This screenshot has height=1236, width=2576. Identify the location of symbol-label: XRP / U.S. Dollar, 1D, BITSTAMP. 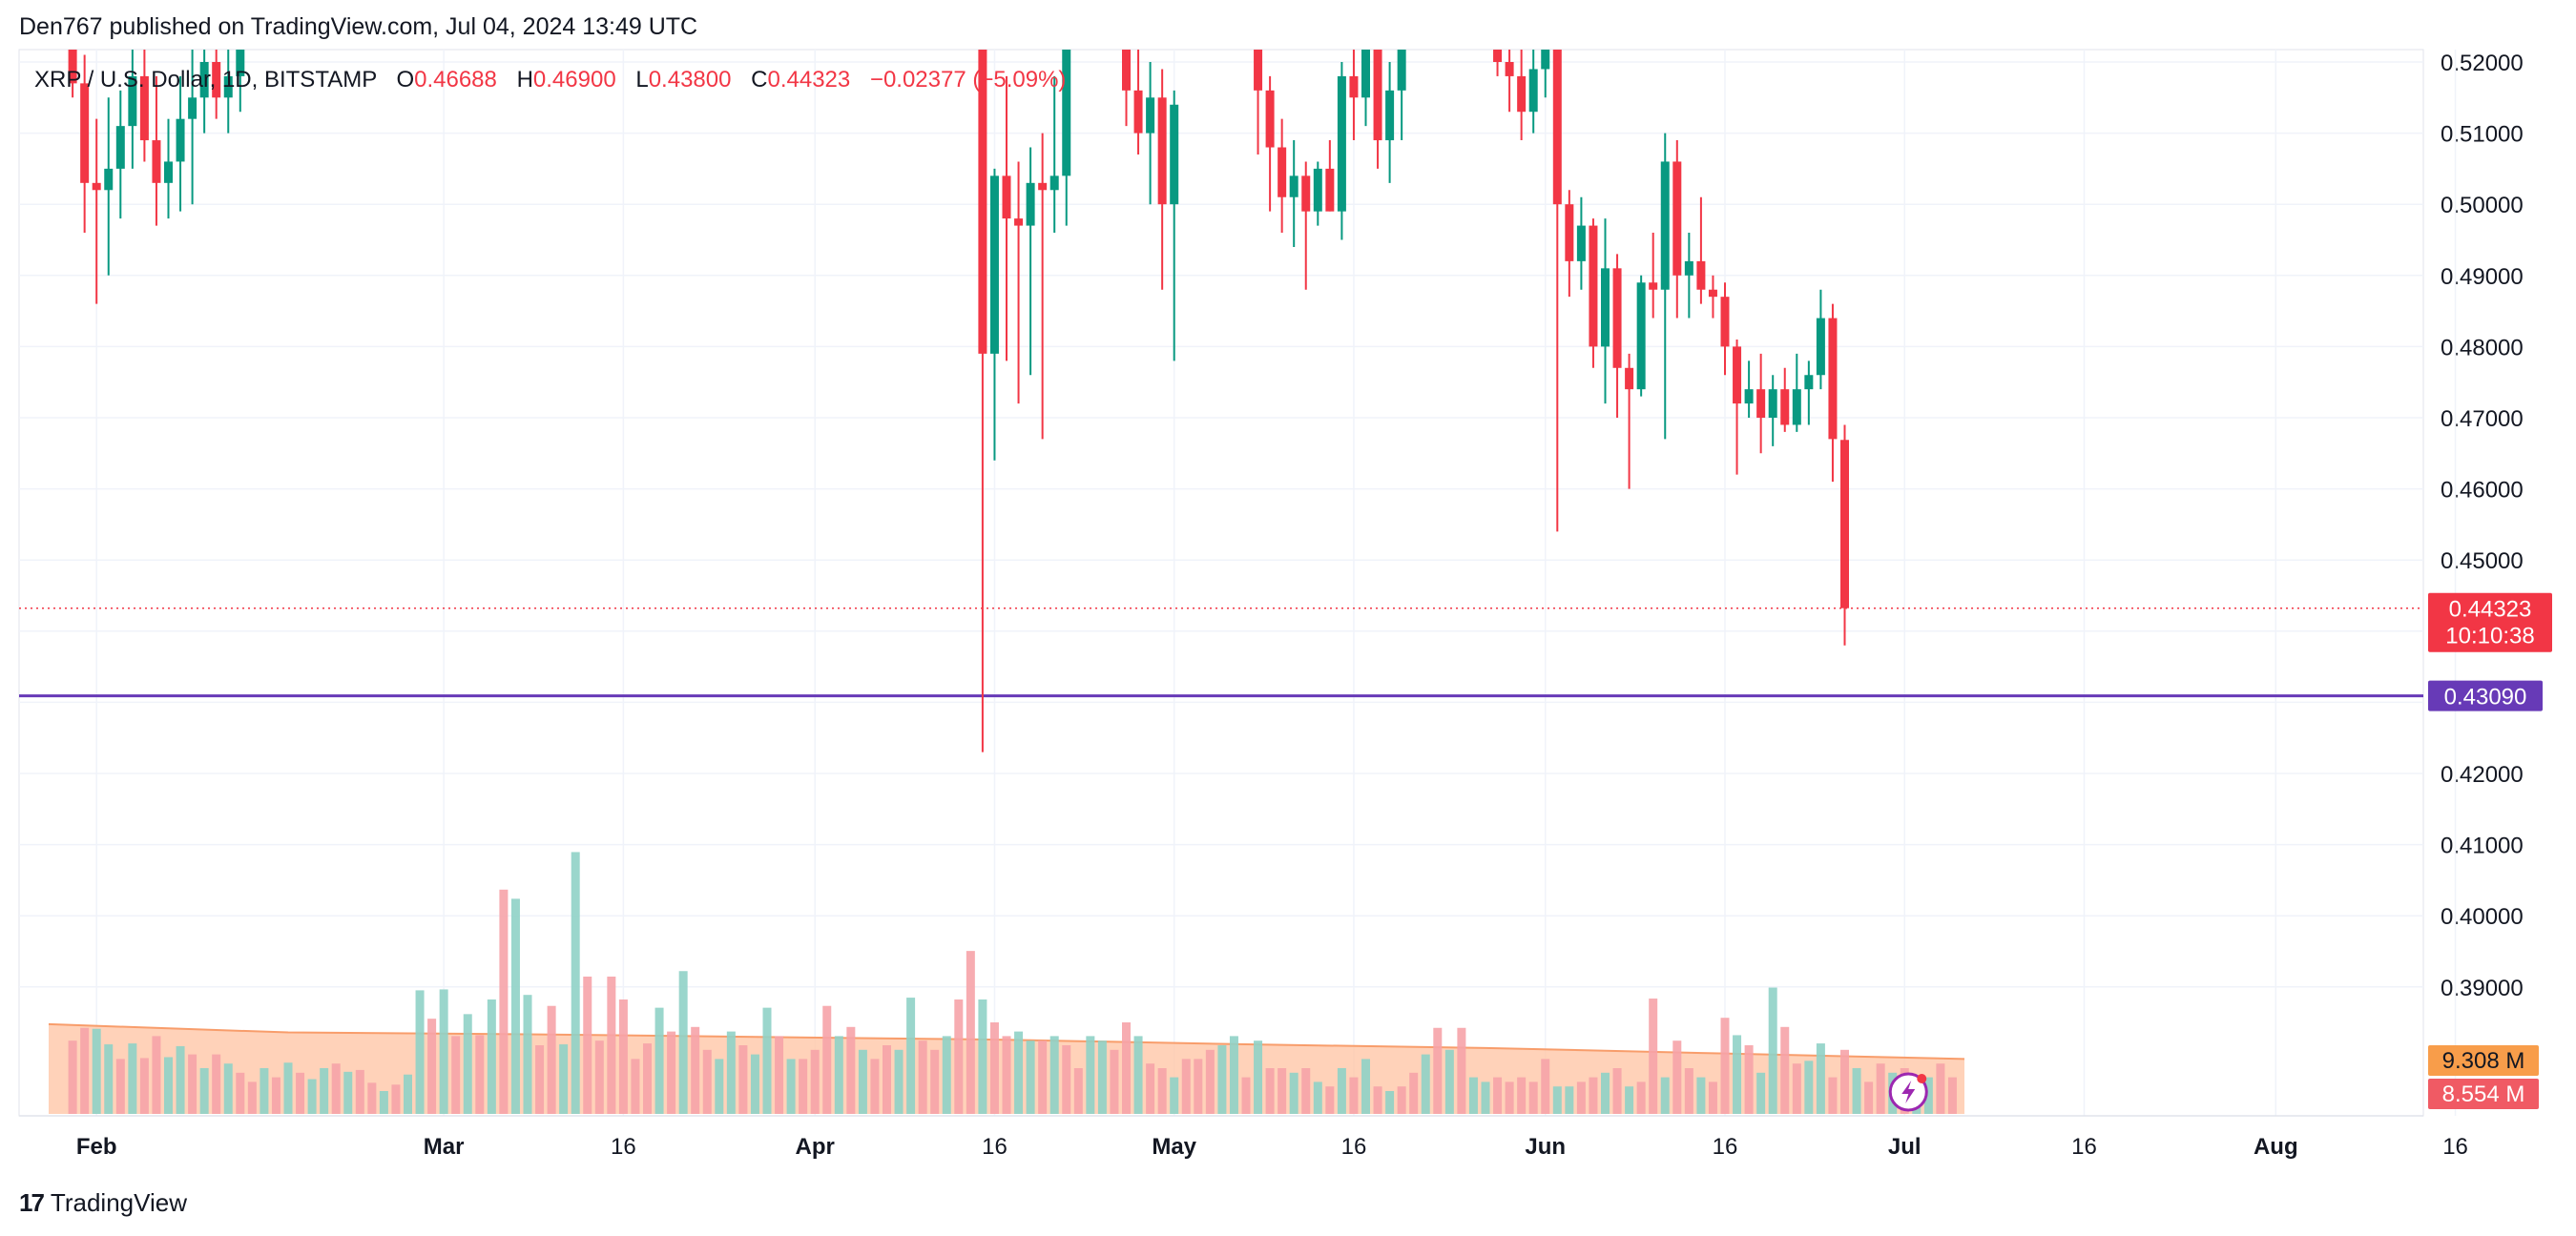
(205, 80).